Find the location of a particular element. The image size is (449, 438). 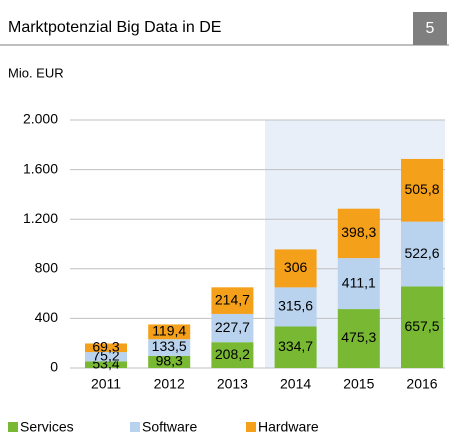

page-number-box is located at coordinates (430, 28).